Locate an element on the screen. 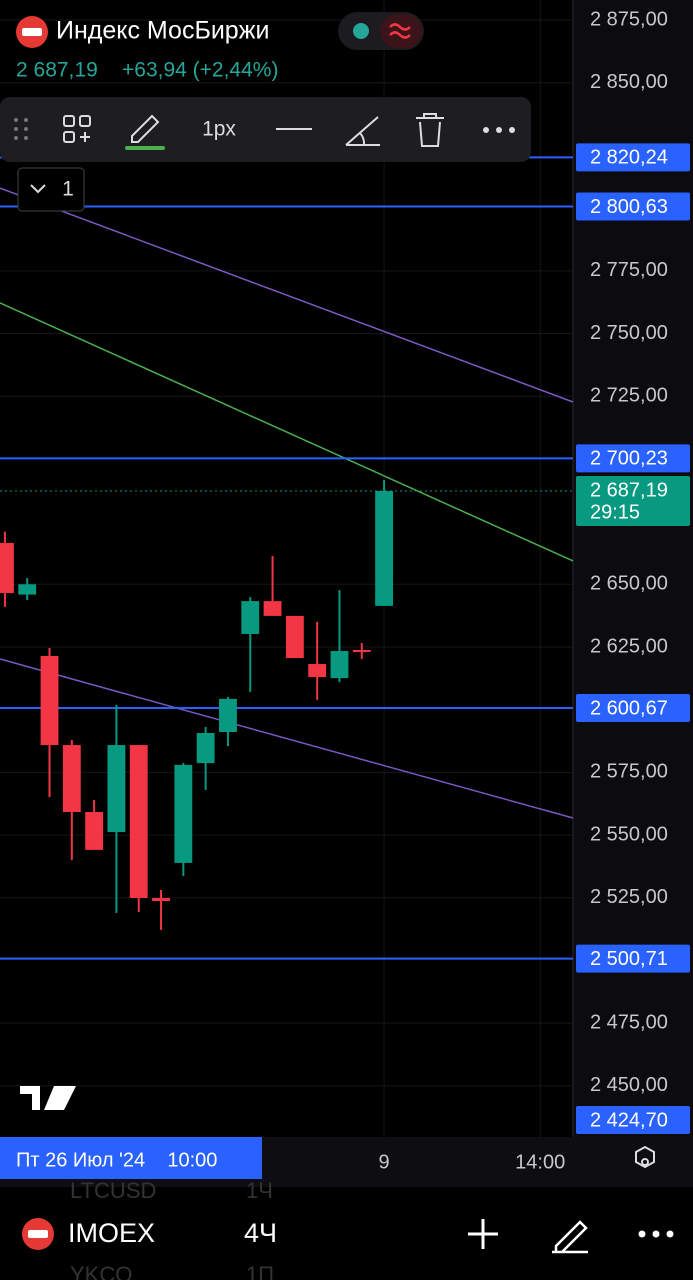  interval: 4Ч is located at coordinates (260, 1233).